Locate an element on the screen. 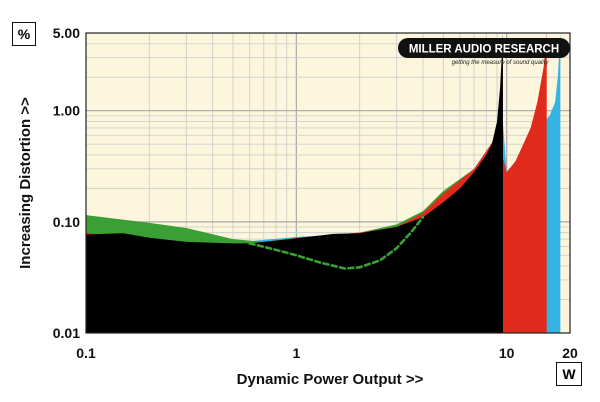  x-tick-label: 1 is located at coordinates (296, 353).